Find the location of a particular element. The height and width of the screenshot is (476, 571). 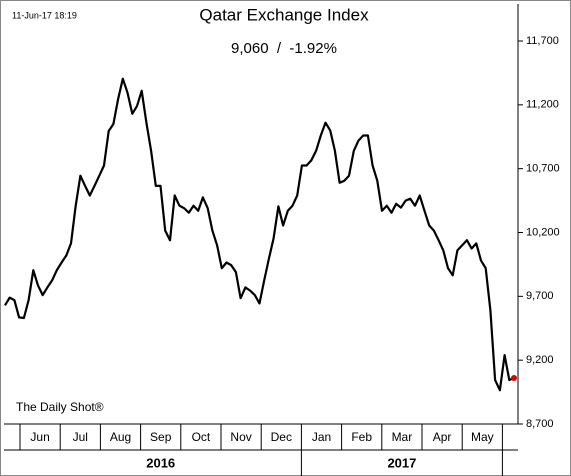

x-tick-label: Sep is located at coordinates (161, 437).